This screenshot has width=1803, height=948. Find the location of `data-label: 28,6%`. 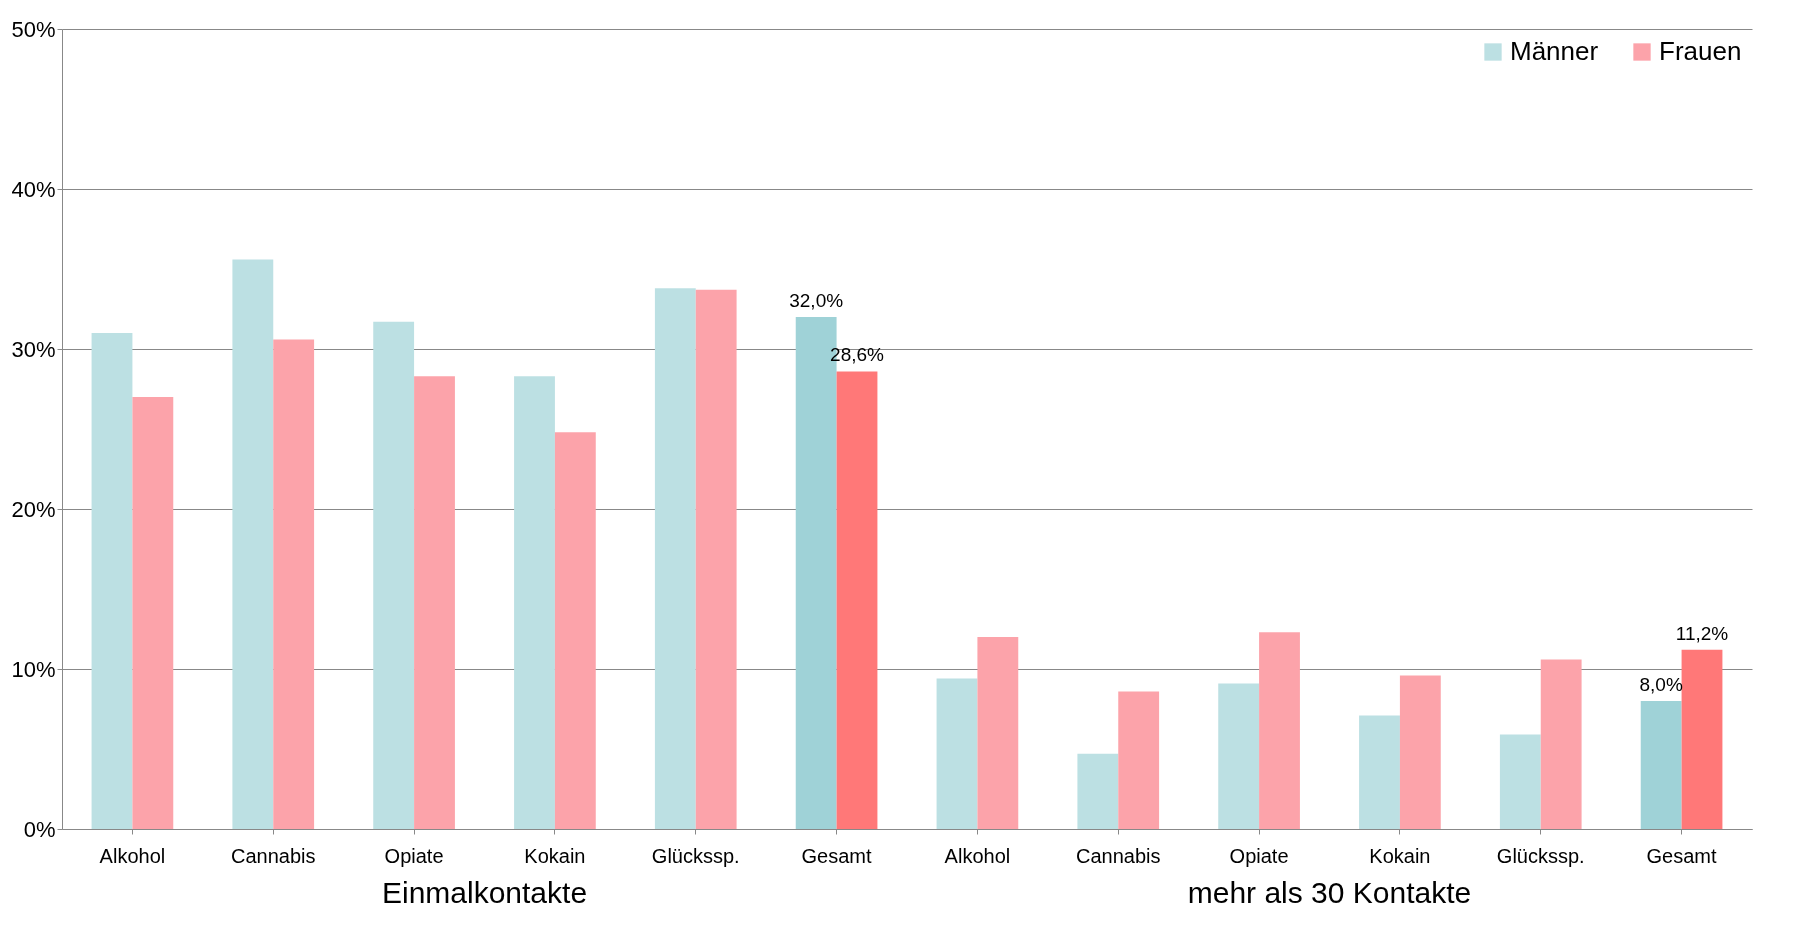

data-label: 28,6% is located at coordinates (857, 355).